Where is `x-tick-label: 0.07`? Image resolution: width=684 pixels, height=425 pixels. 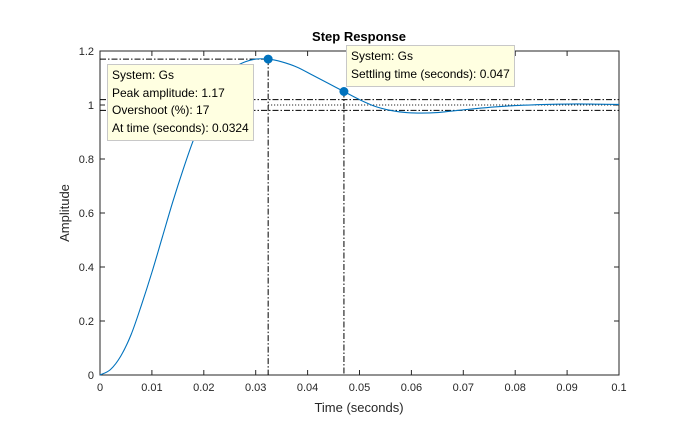
x-tick-label: 0.07 is located at coordinates (463, 388).